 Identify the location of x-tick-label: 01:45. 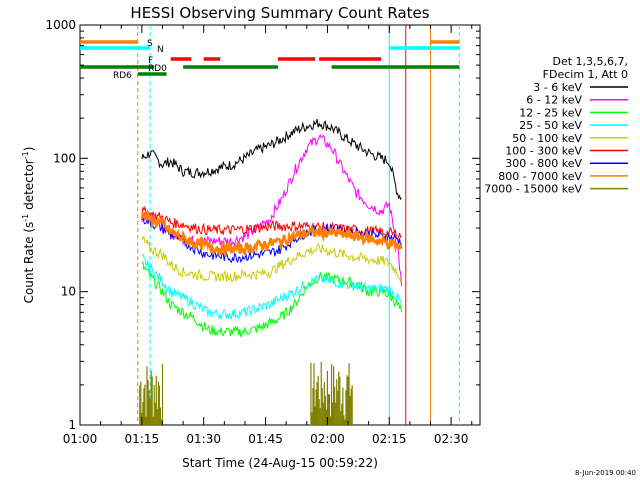
(265, 439).